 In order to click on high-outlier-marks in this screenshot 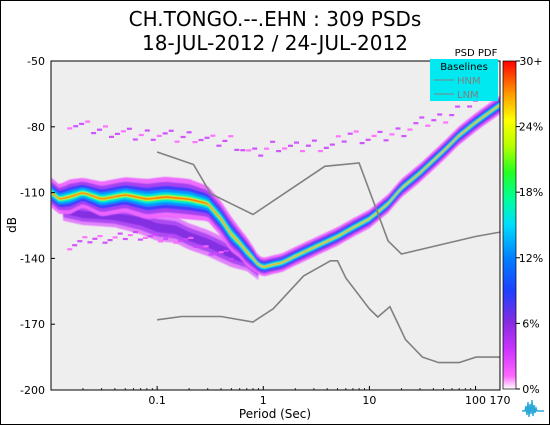, I will do `click(272, 127)`.